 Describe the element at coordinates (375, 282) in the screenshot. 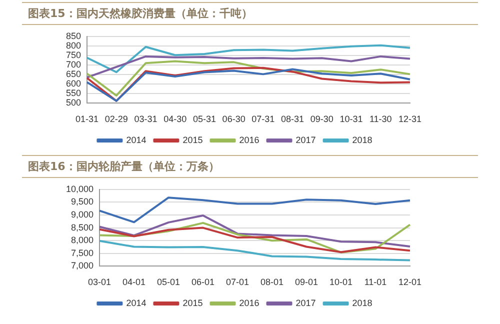

I see `x-tick-label: 11-01` at that location.